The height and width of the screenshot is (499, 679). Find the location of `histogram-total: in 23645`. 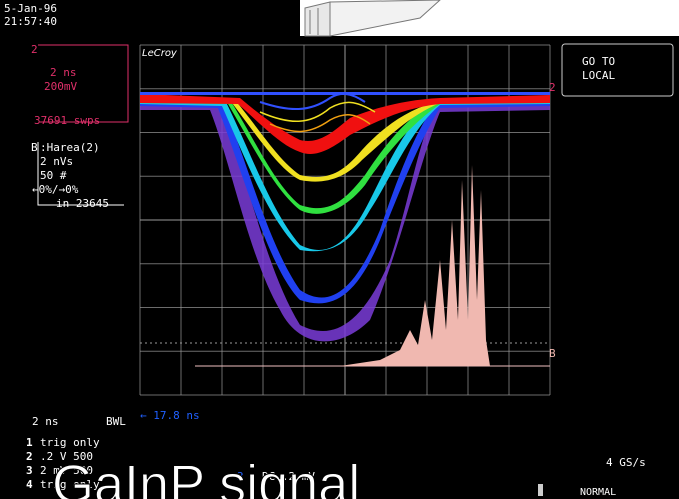

histogram-total: in 23645 is located at coordinates (82, 203).